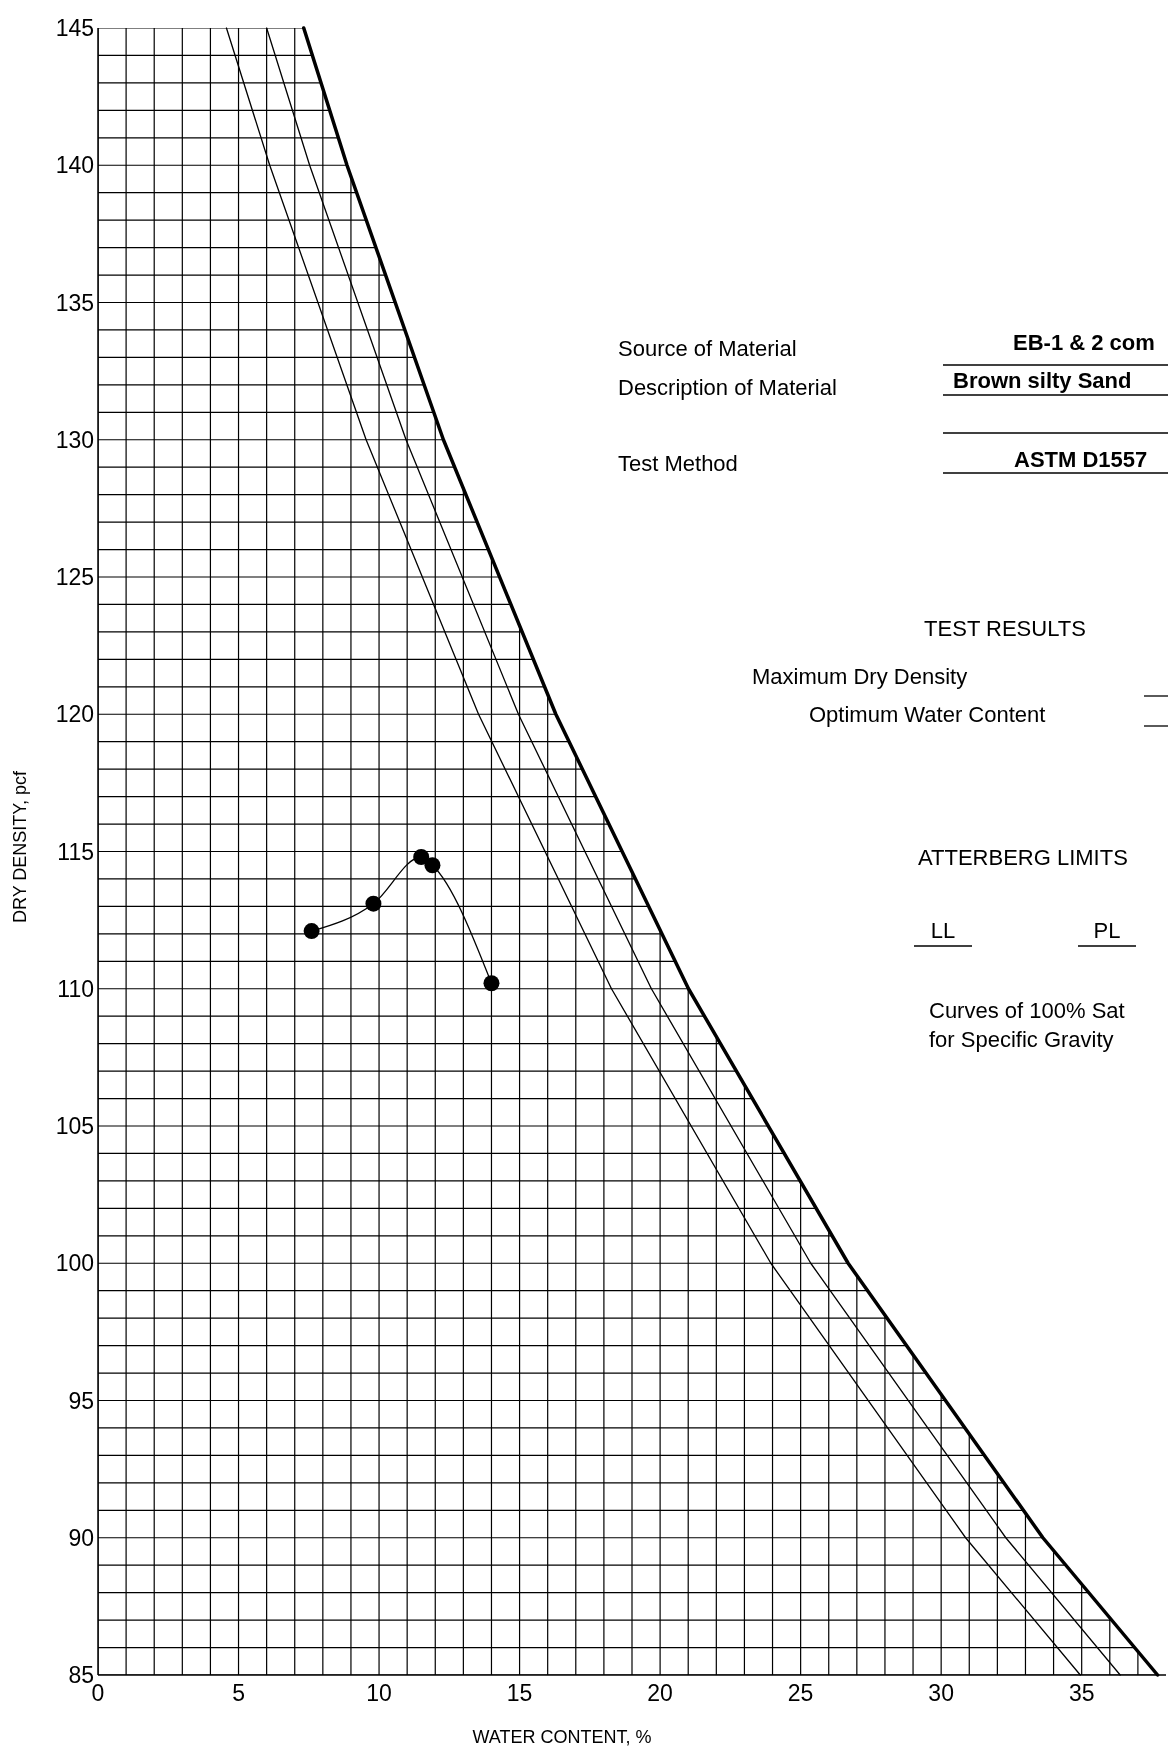 The image size is (1168, 1754). What do you see at coordinates (238, 1693) in the screenshot?
I see `x-tick-label: 5` at bounding box center [238, 1693].